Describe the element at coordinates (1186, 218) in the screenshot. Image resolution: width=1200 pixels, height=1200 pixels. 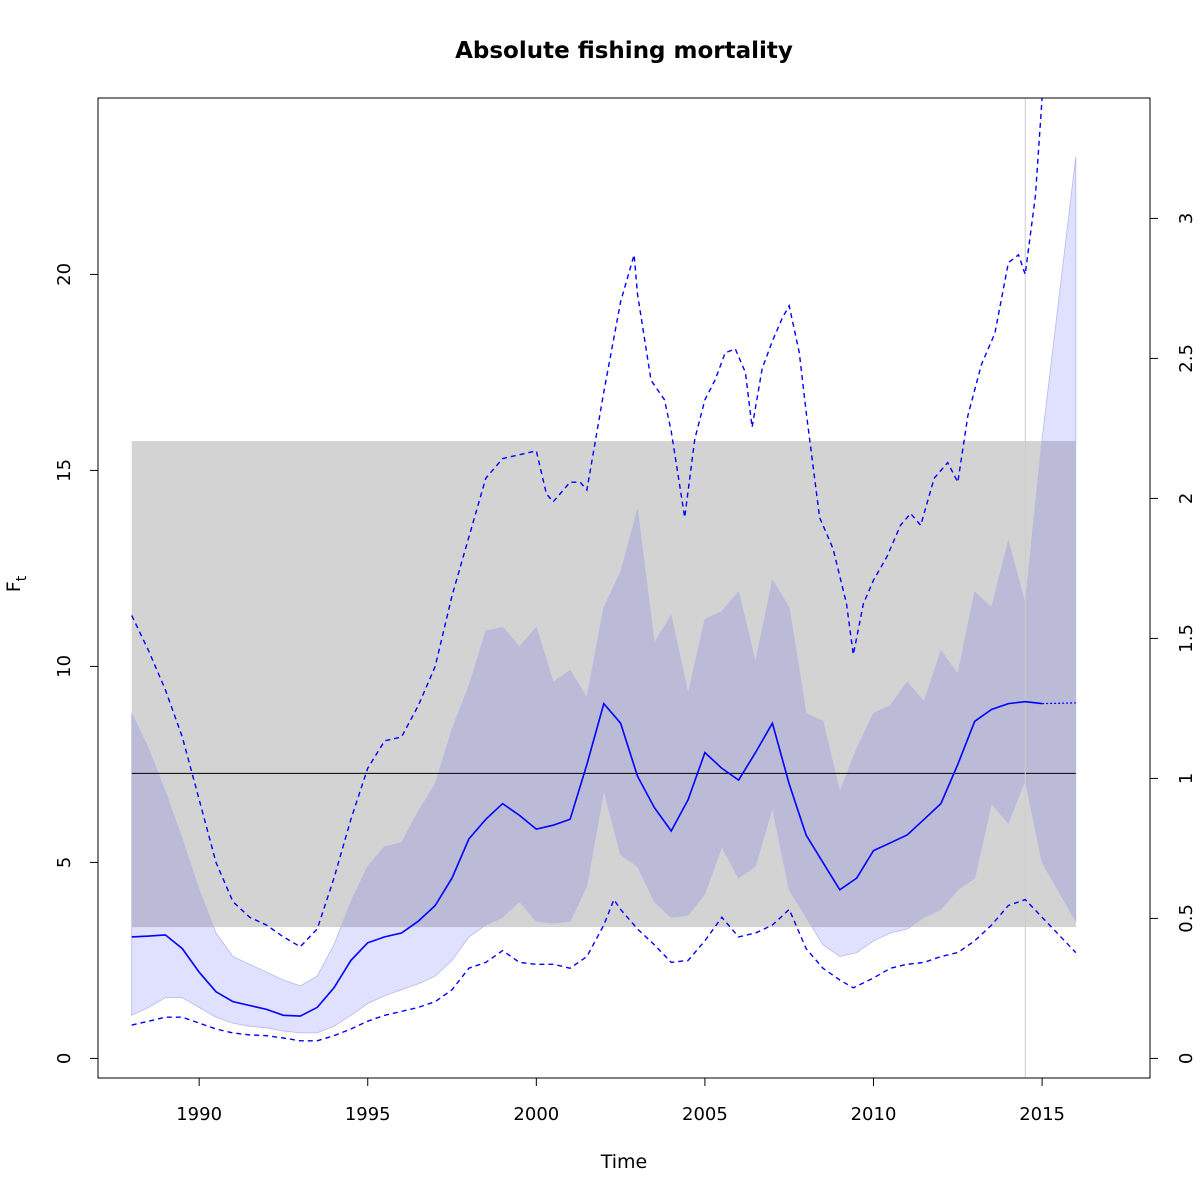
I see `y2-tick-label: 3` at that location.